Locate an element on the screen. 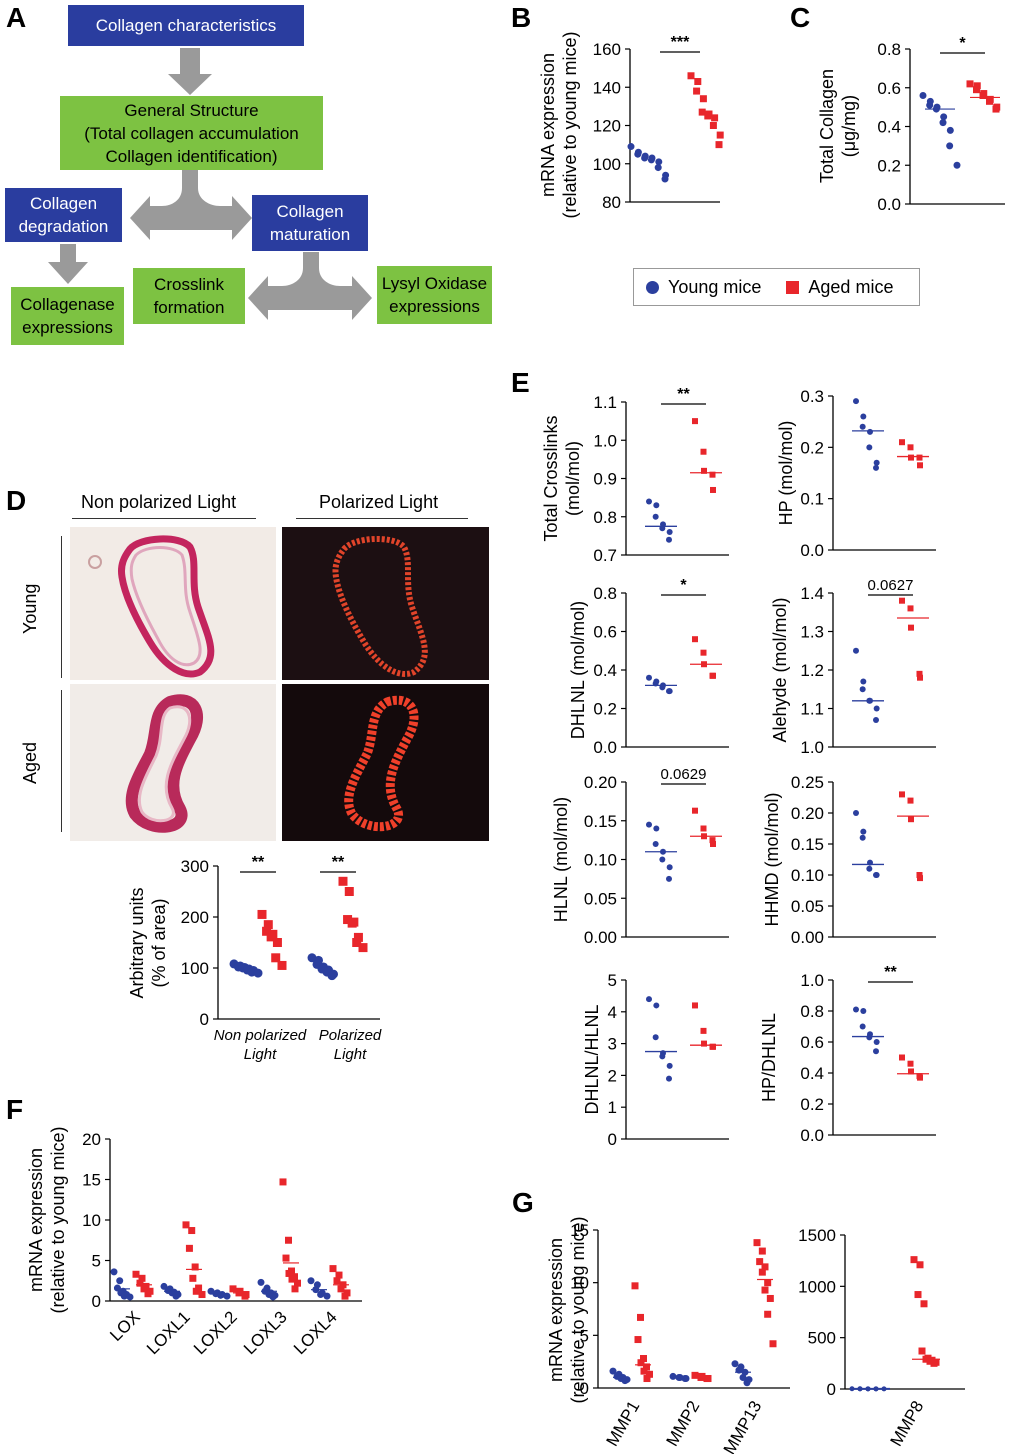  e5-ytick-label-2: 0.10 is located at coordinates (600, 860).